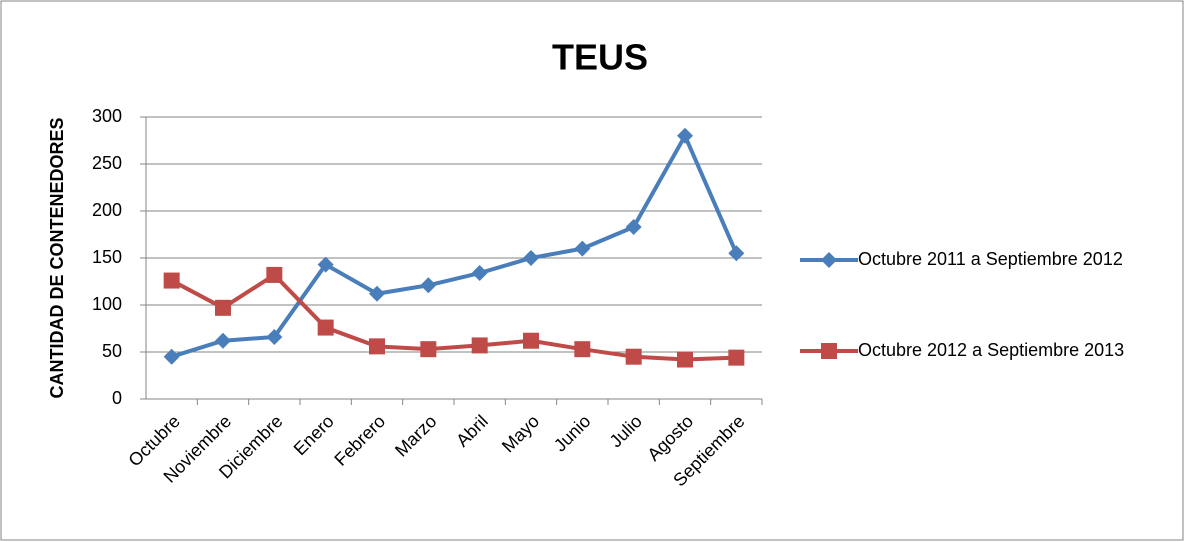  I want to click on y-tick-label: 50, so click(112, 351).